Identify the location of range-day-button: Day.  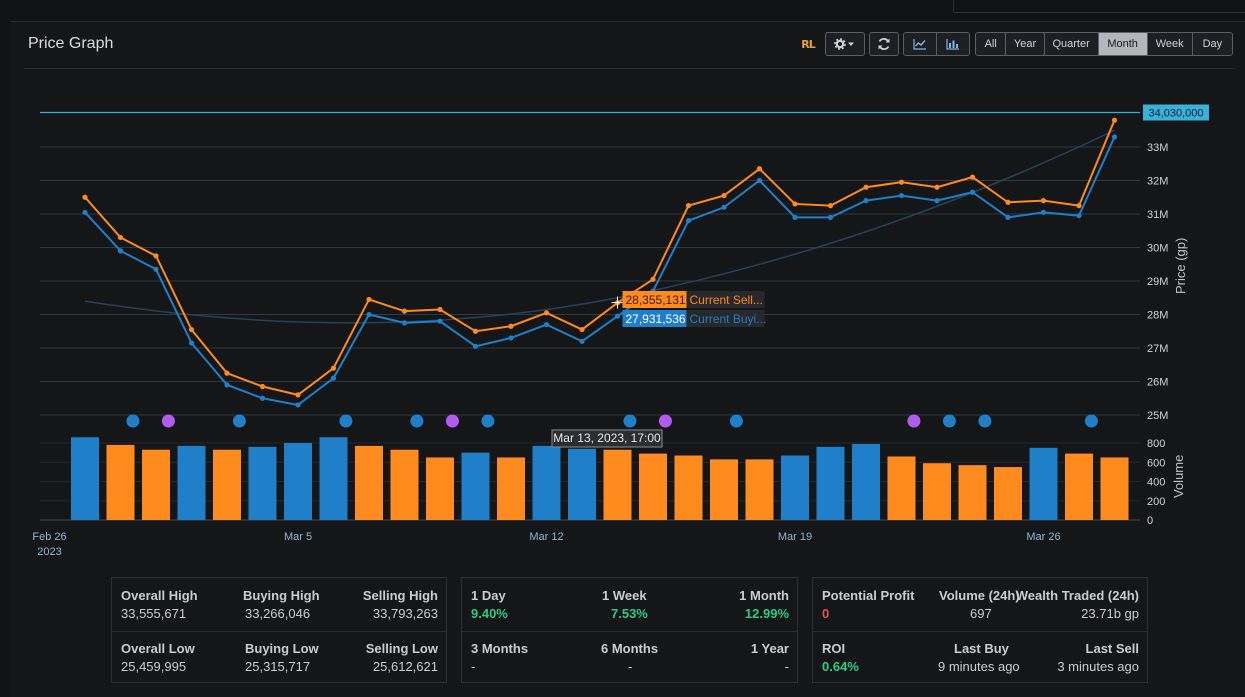
(1211, 44).